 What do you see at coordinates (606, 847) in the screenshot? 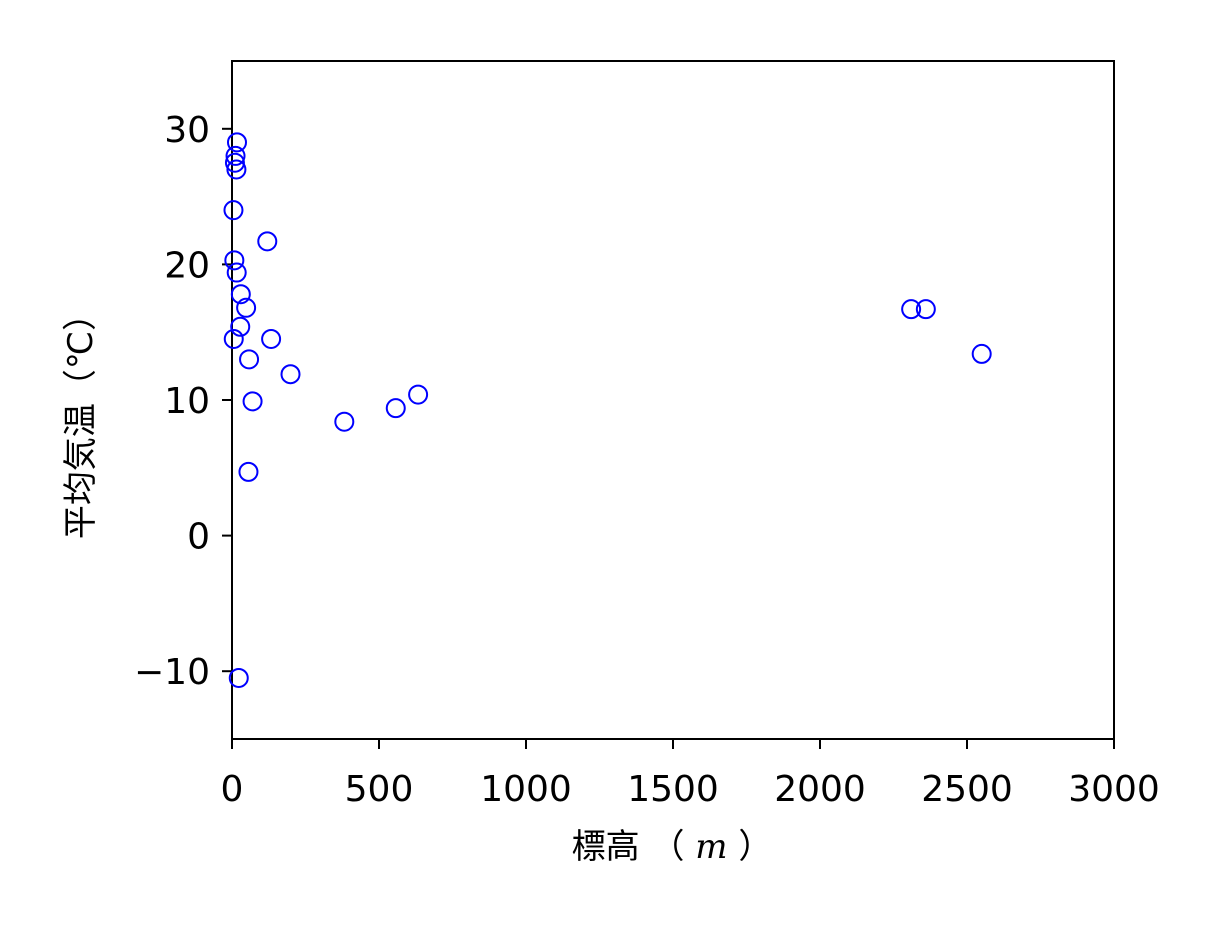
I see `x-axis-label-text: 標高` at bounding box center [606, 847].